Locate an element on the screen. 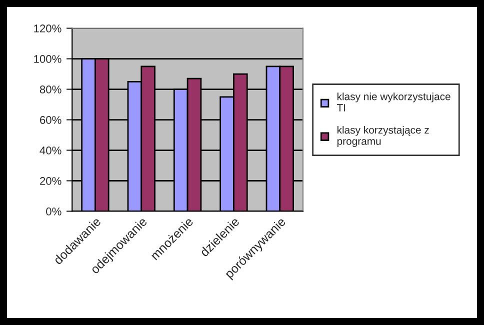 Image resolution: width=484 pixels, height=325 pixels. y-tick-label: 0% is located at coordinates (54, 212).